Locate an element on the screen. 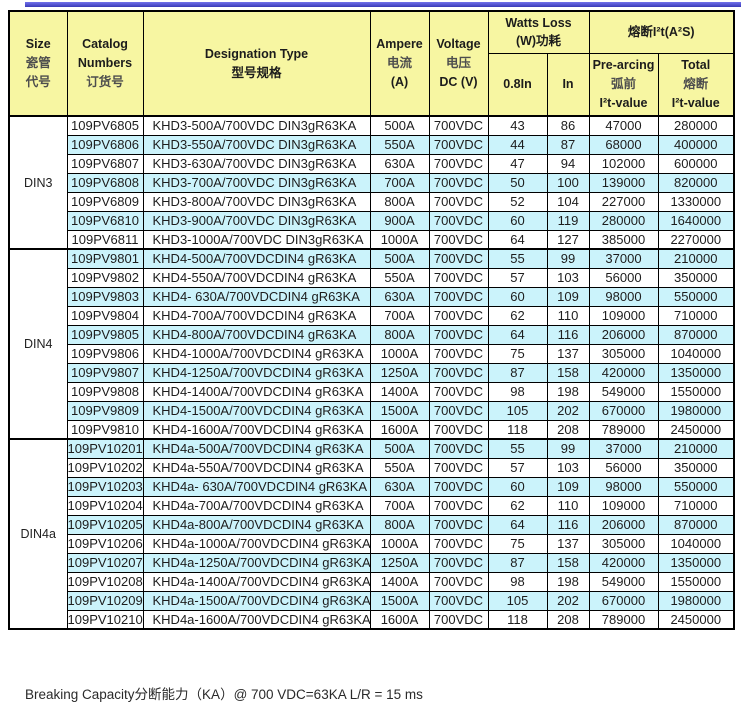 This screenshot has height=704, width=741. col-header-ampere-unit: (A) is located at coordinates (399, 81).